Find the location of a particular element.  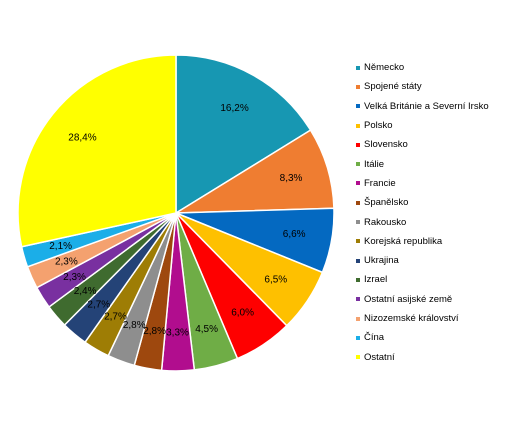

legend-label: Velká Británie a Severní Irsko is located at coordinates (426, 106).